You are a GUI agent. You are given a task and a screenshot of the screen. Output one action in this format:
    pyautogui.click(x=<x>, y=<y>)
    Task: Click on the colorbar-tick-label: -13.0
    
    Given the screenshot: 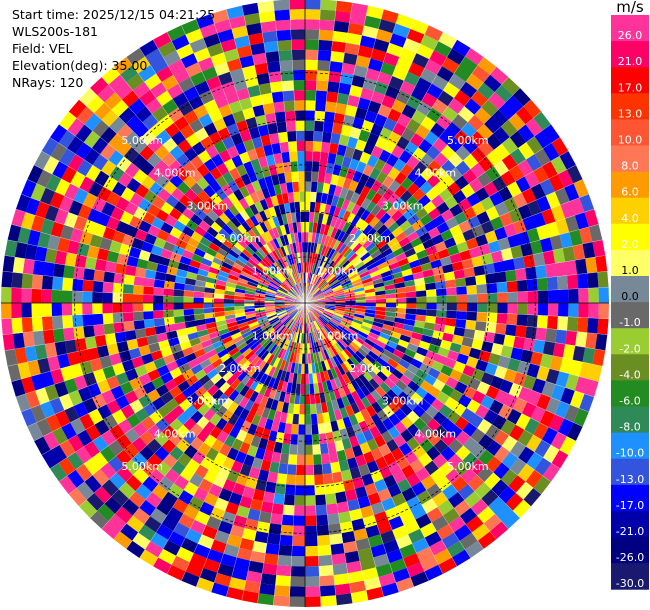 What is the action you would take?
    pyautogui.click(x=630, y=479)
    